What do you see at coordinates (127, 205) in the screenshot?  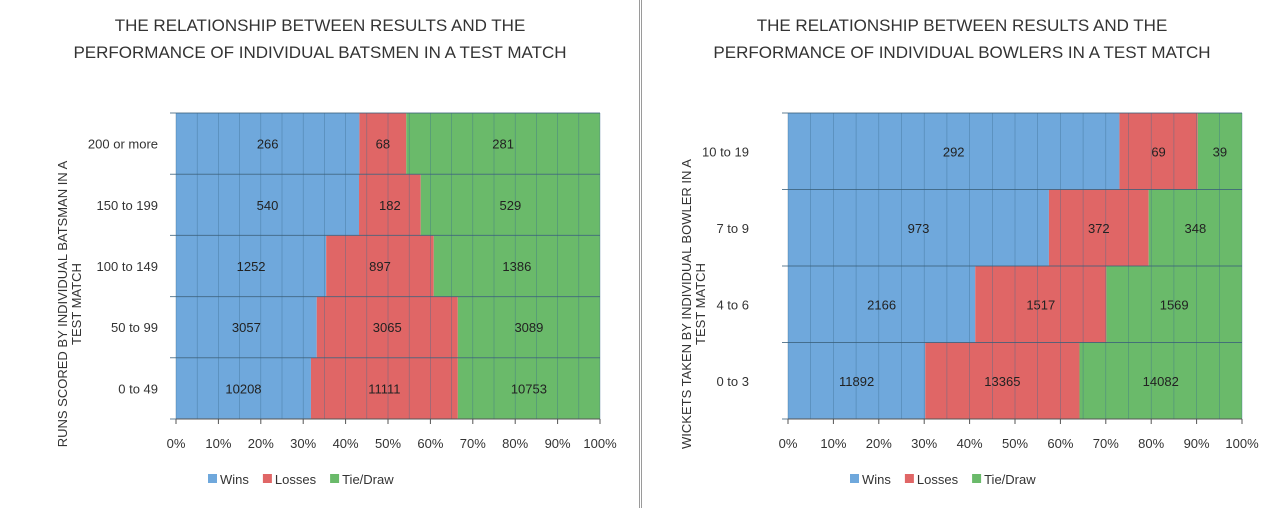 I see `category-label: 150 to 199` at bounding box center [127, 205].